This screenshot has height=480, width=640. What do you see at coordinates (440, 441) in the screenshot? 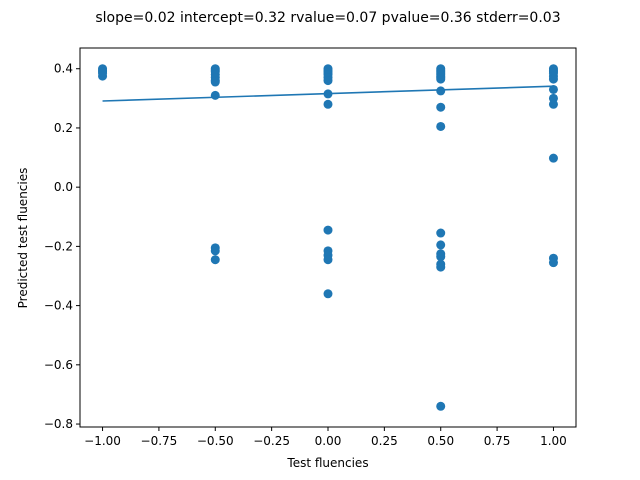
I see `x-tick-label: 0.50` at bounding box center [440, 441].